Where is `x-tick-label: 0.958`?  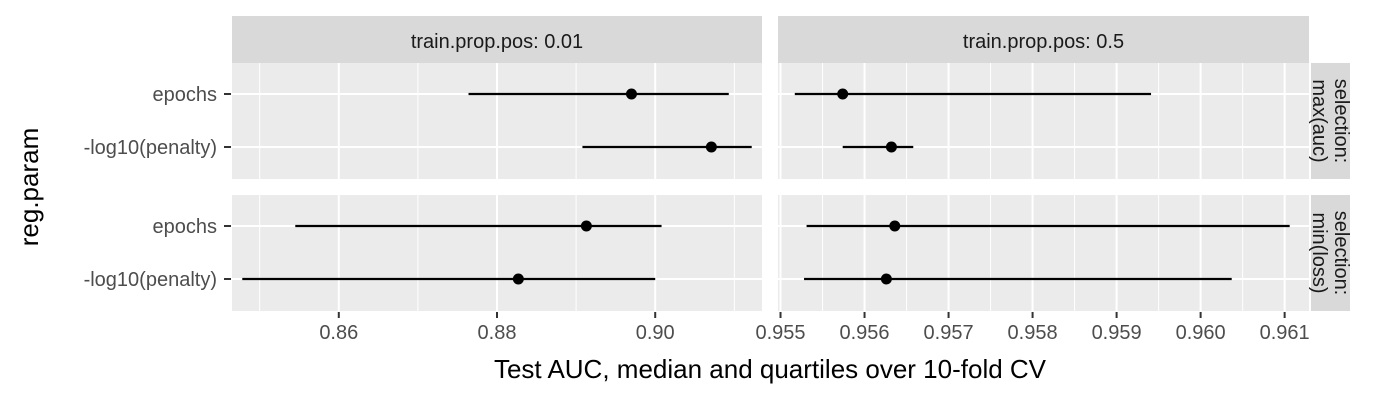
x-tick-label: 0.958 is located at coordinates (1033, 333).